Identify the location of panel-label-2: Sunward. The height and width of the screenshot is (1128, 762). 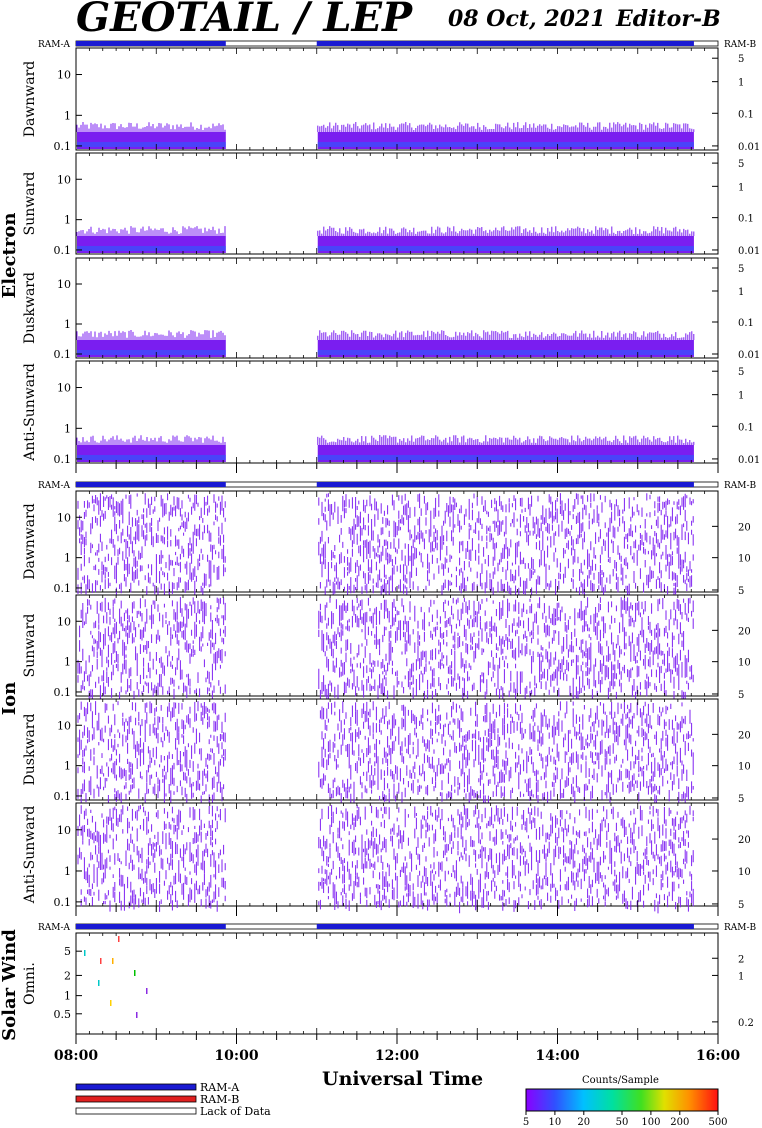
(30, 204).